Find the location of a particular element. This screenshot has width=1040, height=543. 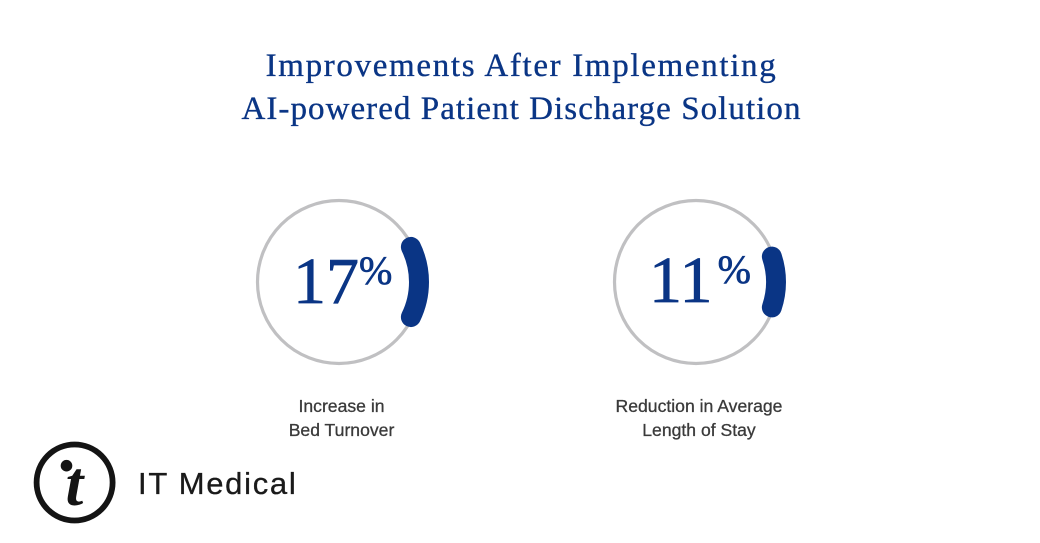

svg-text: t is located at coordinates (76, 483).